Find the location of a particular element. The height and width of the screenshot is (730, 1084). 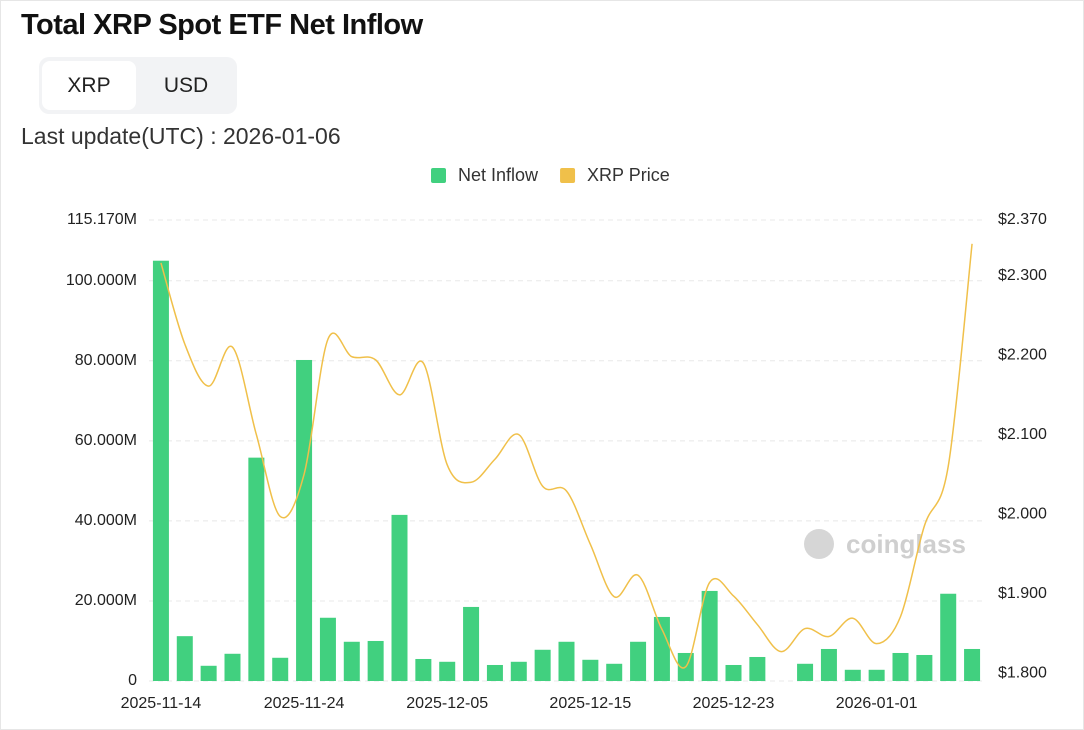

y-tick-label: 100.000M is located at coordinates (101, 280).